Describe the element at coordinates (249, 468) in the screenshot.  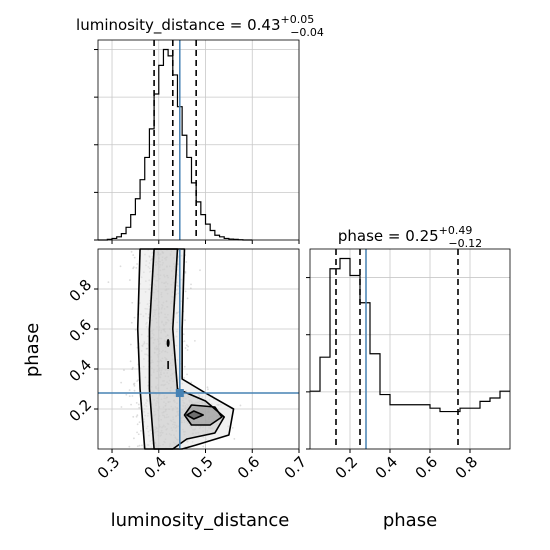
I see `joint-xtick-label: 0.6` at that location.